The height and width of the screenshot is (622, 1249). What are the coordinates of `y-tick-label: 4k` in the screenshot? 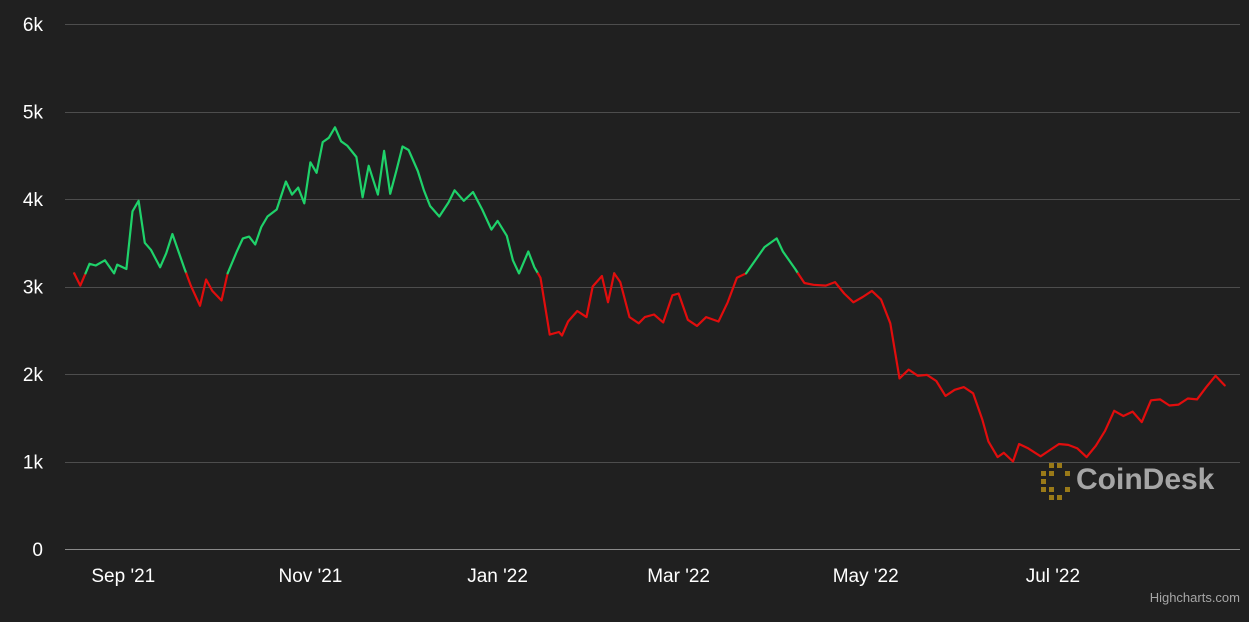 It's located at (33, 200).